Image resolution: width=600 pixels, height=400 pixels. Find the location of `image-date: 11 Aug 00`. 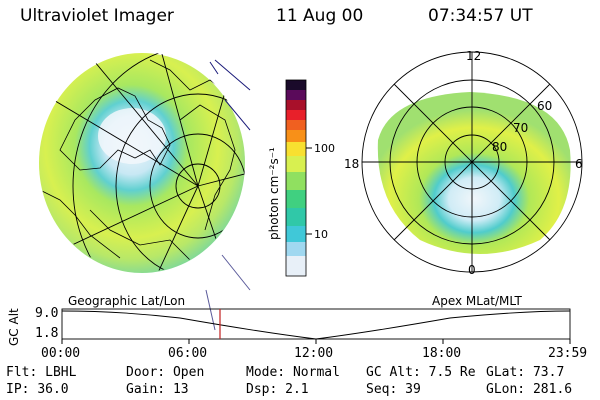

image-date: 11 Aug 00 is located at coordinates (320, 16).